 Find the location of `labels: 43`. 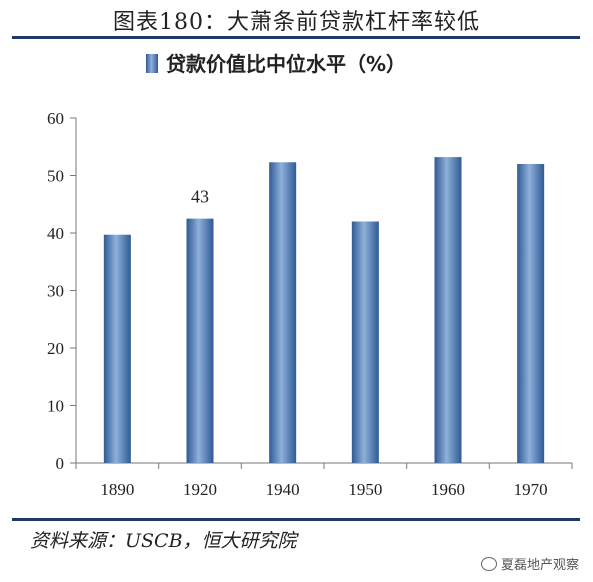

labels: 43 is located at coordinates (200, 197).